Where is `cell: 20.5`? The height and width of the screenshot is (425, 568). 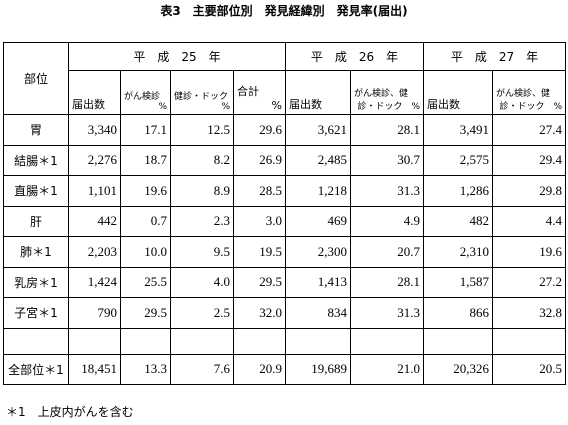
cell: 20.5 is located at coordinates (529, 369).